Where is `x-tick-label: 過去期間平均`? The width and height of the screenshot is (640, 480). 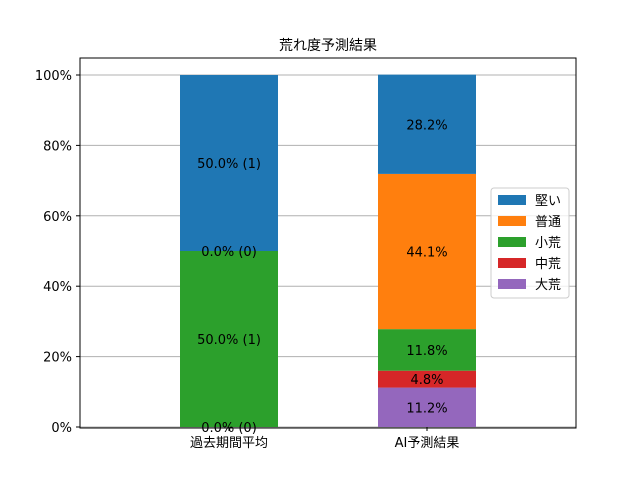
x-tick-label: 過去期間平均 is located at coordinates (229, 443).